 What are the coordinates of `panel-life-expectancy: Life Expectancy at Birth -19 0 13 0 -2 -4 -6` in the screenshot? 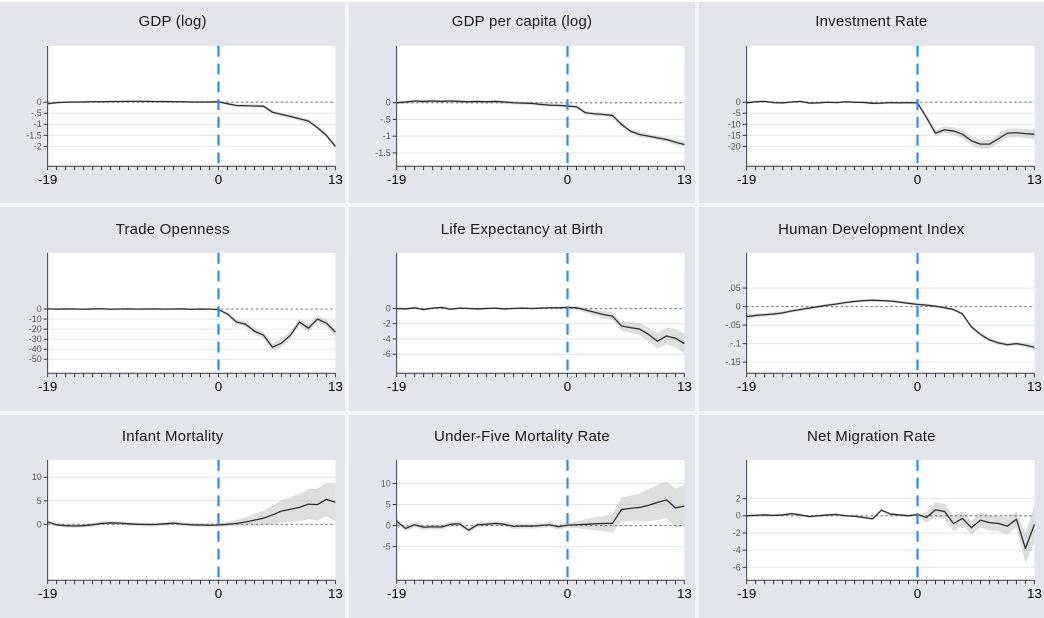 It's located at (522, 309).